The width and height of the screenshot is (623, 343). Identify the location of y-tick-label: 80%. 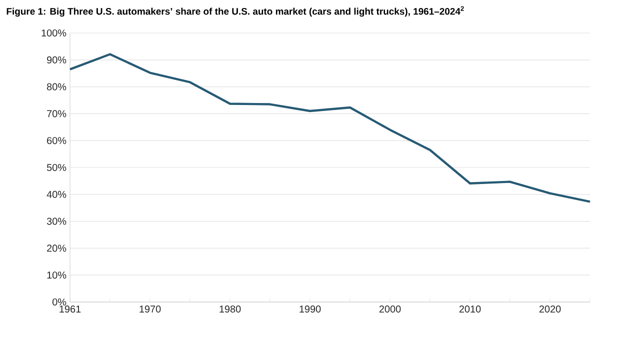
(56, 86).